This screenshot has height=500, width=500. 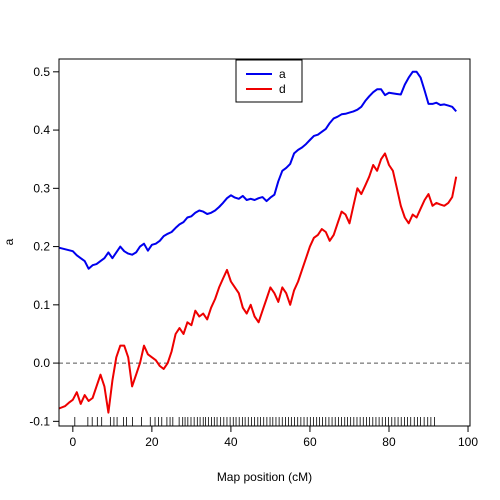 I want to click on y-tick-label: 0.2, so click(x=41, y=247).